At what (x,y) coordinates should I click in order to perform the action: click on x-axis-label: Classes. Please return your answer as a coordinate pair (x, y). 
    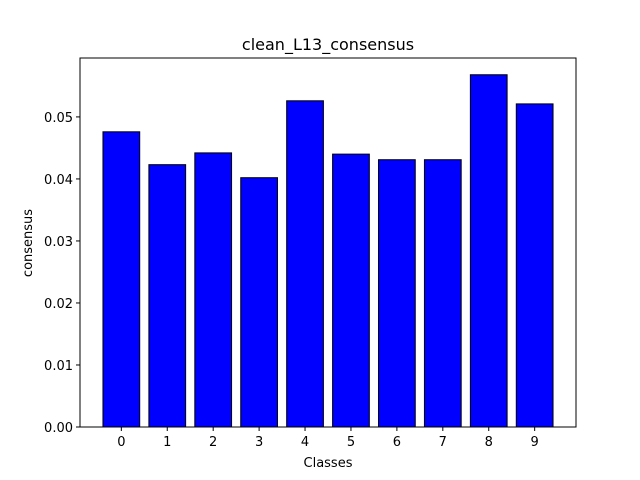
    Looking at the image, I should click on (328, 463).